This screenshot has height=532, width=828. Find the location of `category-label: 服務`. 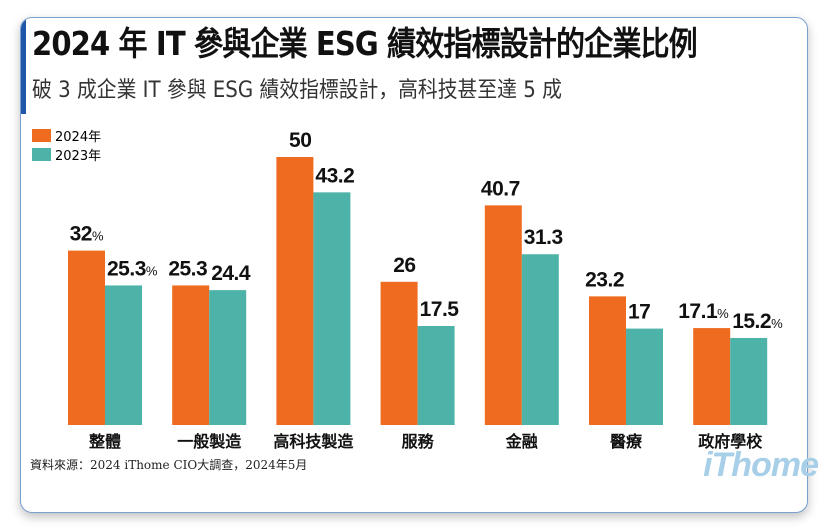

category-label: 服務 is located at coordinates (418, 441).